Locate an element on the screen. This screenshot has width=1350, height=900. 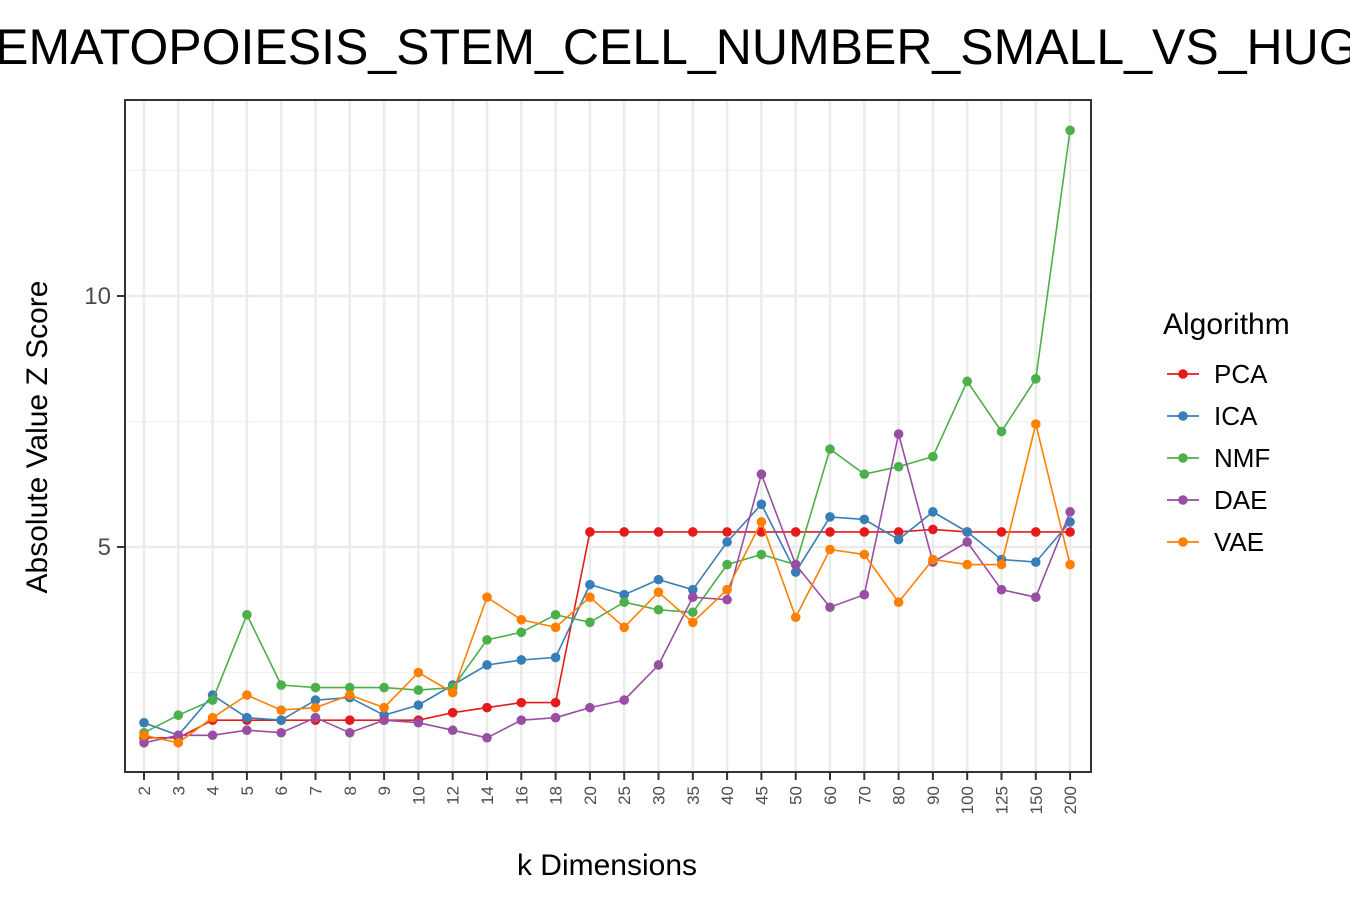
x-tick-label: 20 is located at coordinates (590, 795).